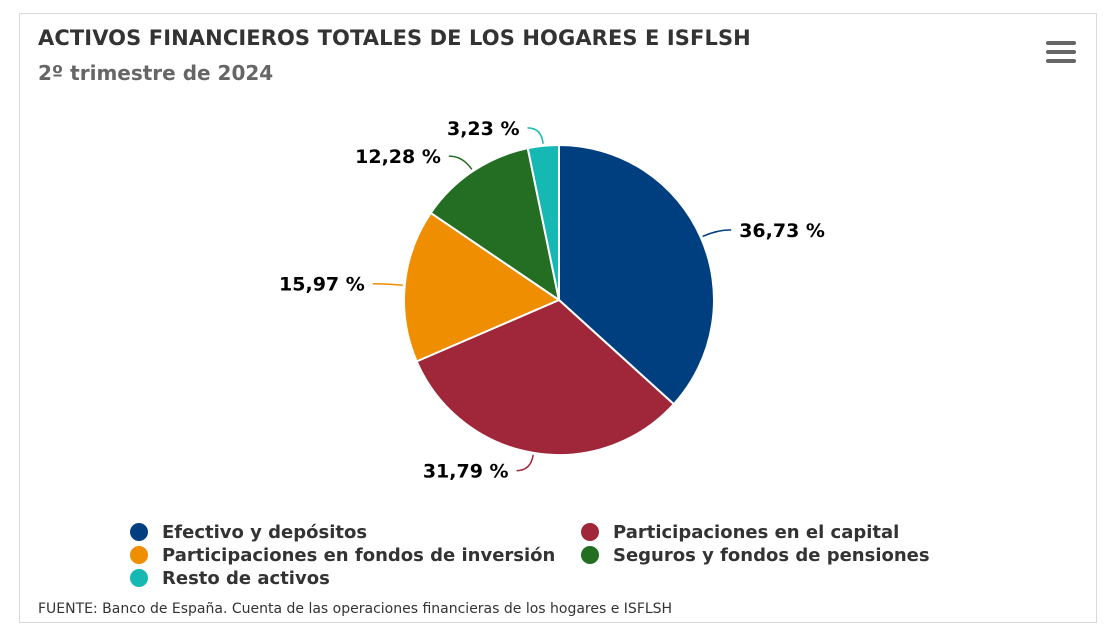 This screenshot has width=1116, height=625. What do you see at coordinates (246, 578) in the screenshot?
I see `legend-label: Resto de activos` at bounding box center [246, 578].